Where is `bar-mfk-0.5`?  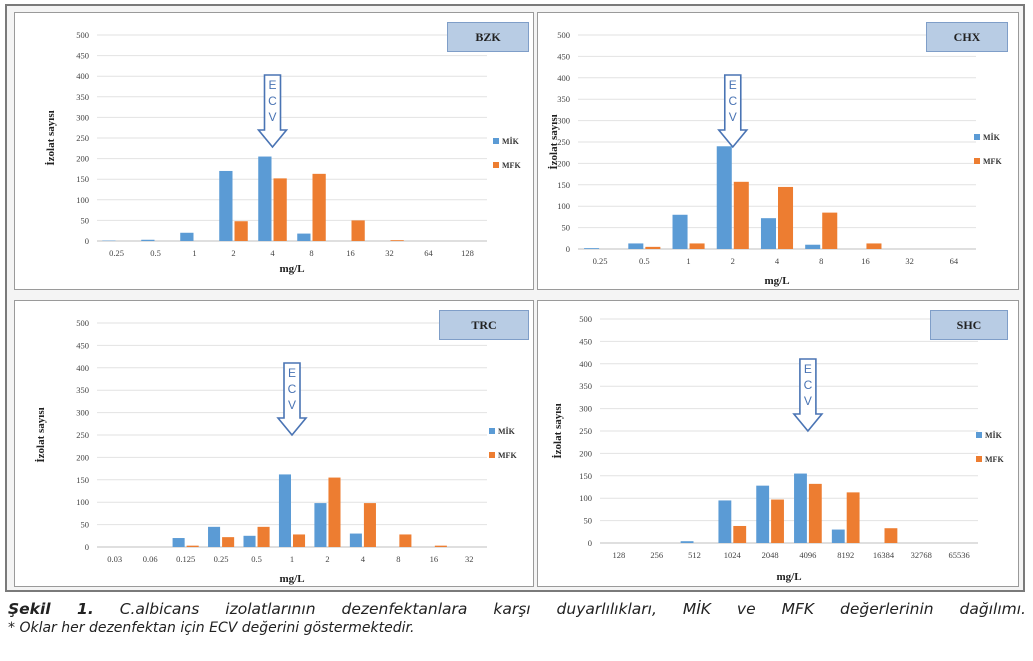 bar-mfk-0.5 is located at coordinates (653, 247).